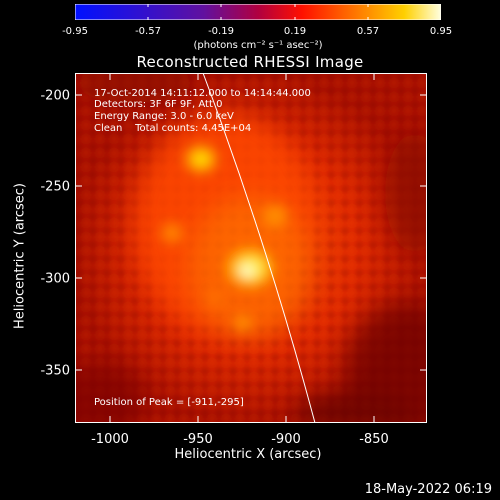 The width and height of the screenshot is (500, 500). I want to click on colorbar-unit-label: (photons cm⁻² s⁻¹ asec⁻²), so click(258, 45).